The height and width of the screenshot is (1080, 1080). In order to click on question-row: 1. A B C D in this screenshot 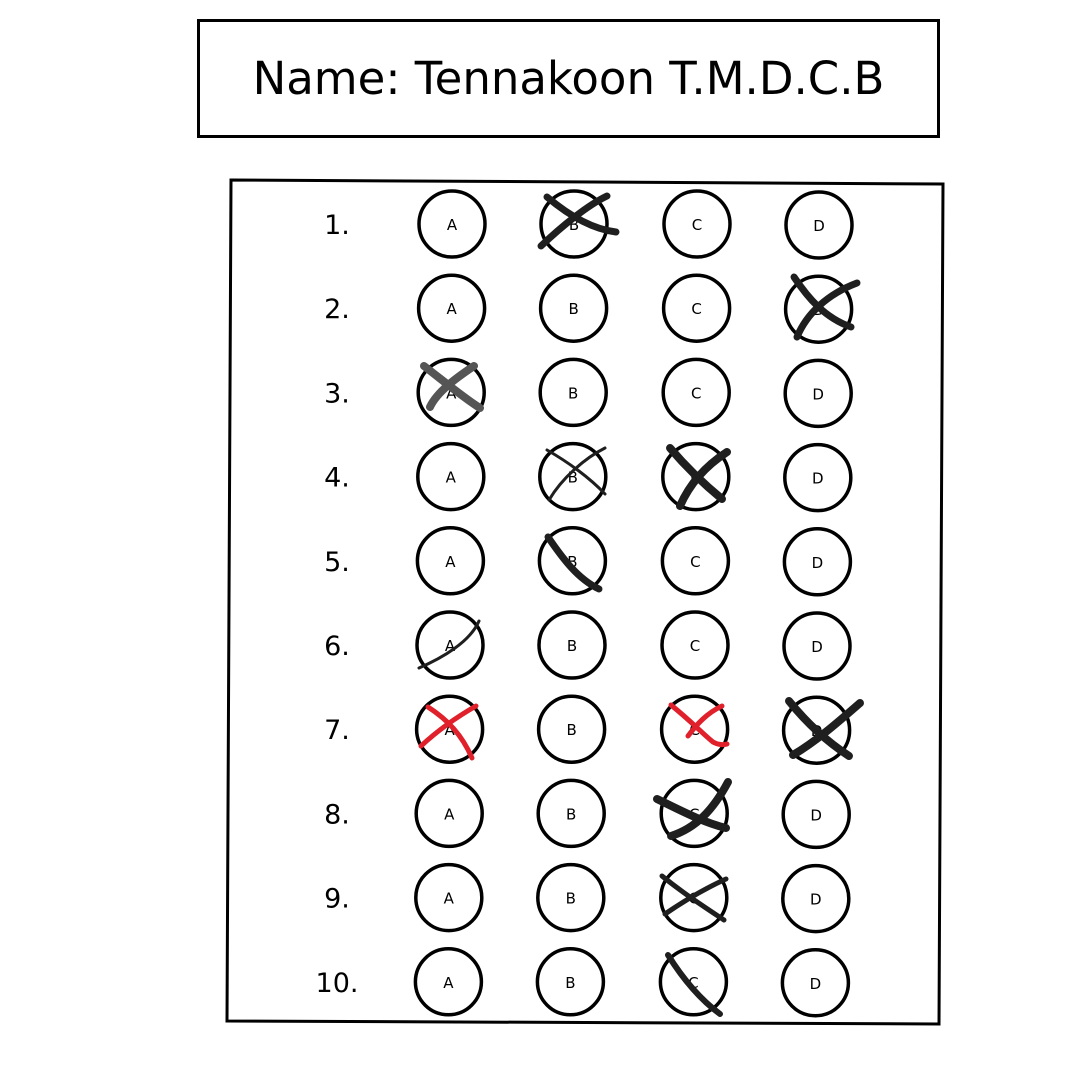, I will do `click(589, 224)`.